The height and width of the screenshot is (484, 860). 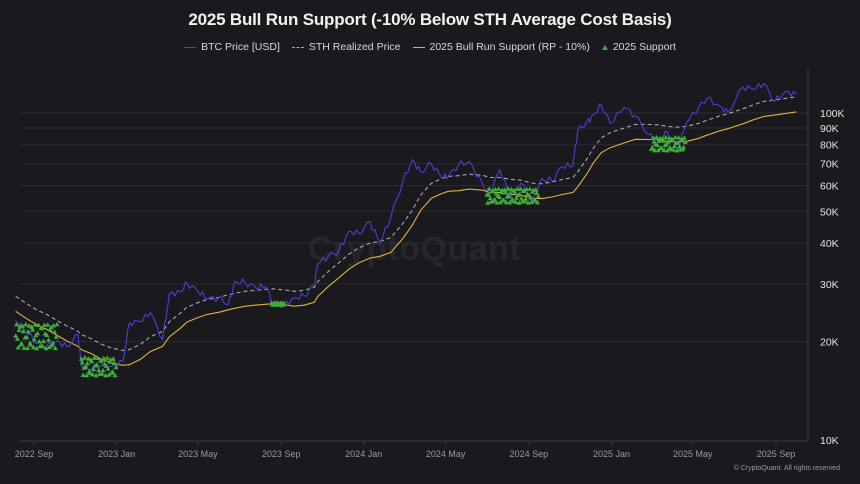 I want to click on x-tick-label: 2024 Jan, so click(x=363, y=454).